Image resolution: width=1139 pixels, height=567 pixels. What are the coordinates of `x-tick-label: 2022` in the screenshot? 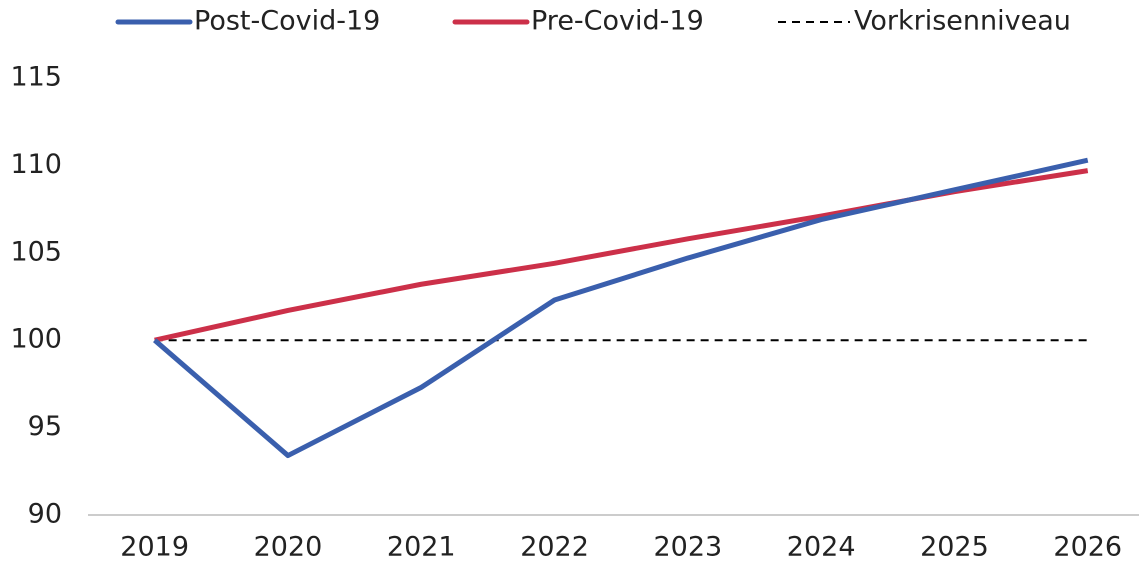 It's located at (554, 547).